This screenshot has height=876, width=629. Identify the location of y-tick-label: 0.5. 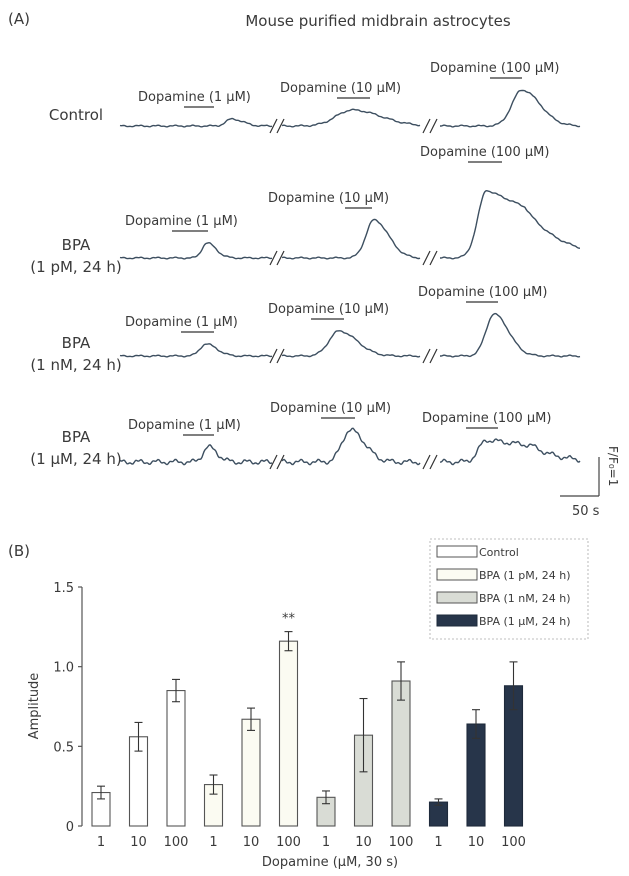
(63, 747).